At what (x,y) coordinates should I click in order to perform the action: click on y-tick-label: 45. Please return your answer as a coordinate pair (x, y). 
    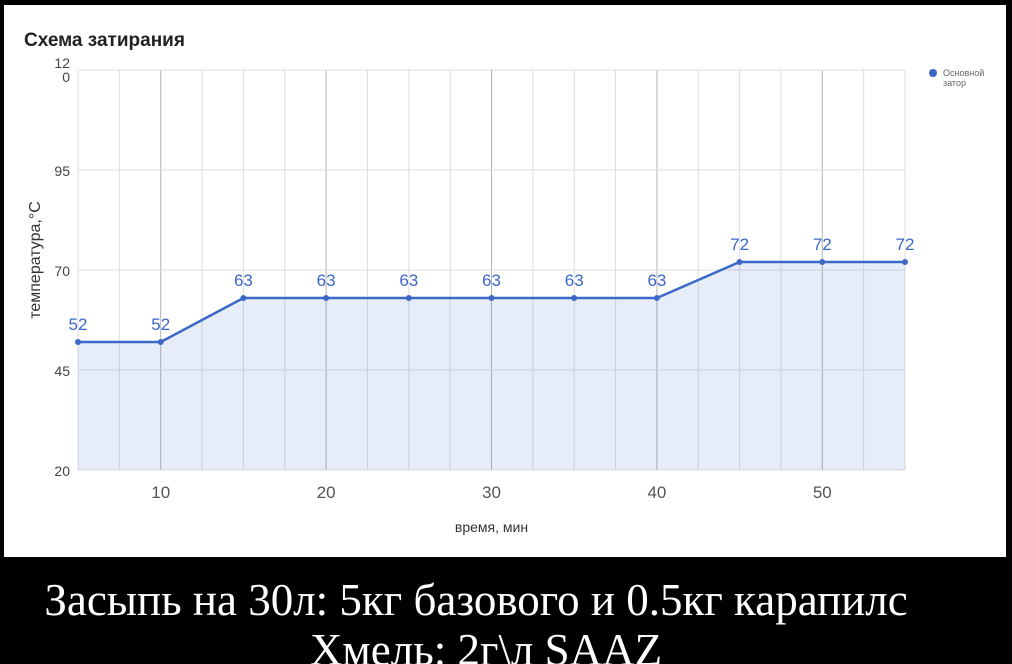
    Looking at the image, I should click on (62, 371).